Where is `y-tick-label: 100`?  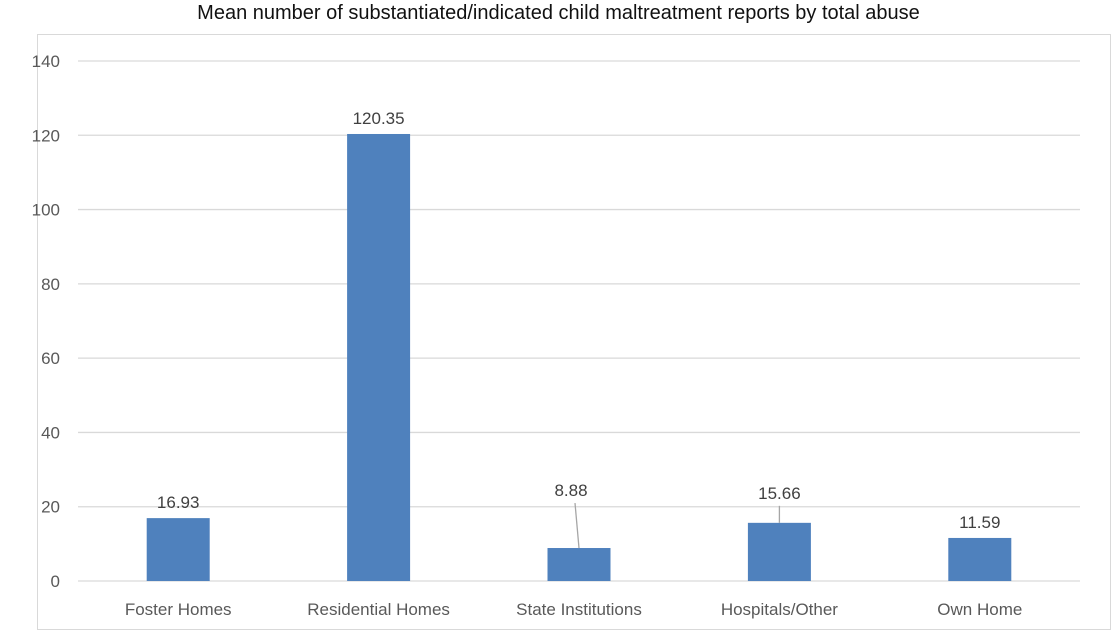
y-tick-label: 100 is located at coordinates (46, 210).